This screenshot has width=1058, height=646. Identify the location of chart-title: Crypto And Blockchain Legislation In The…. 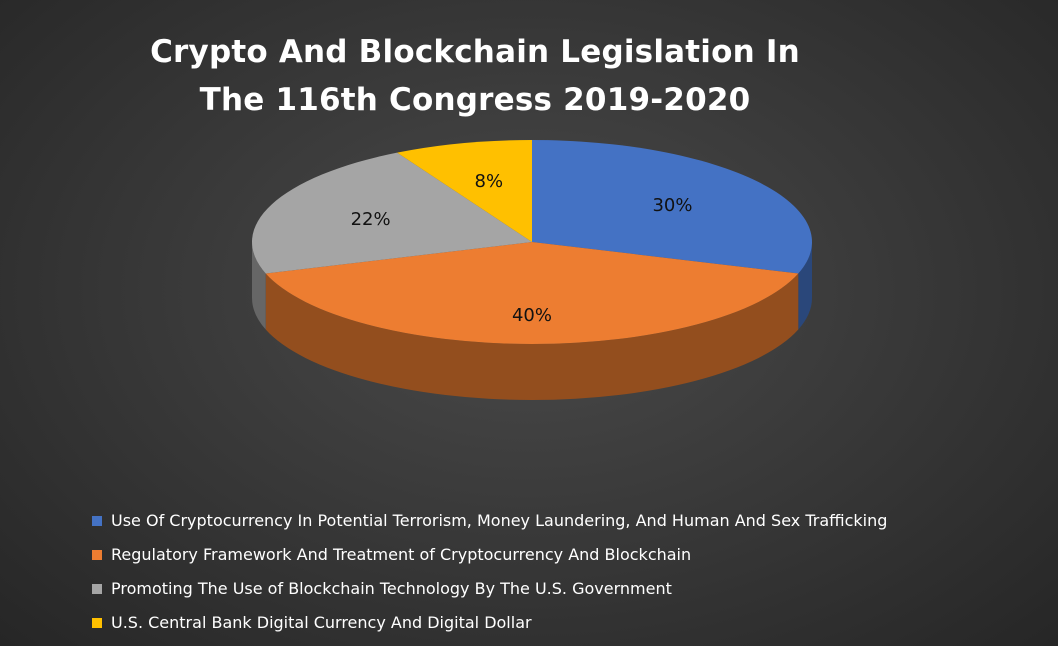
(475, 76).